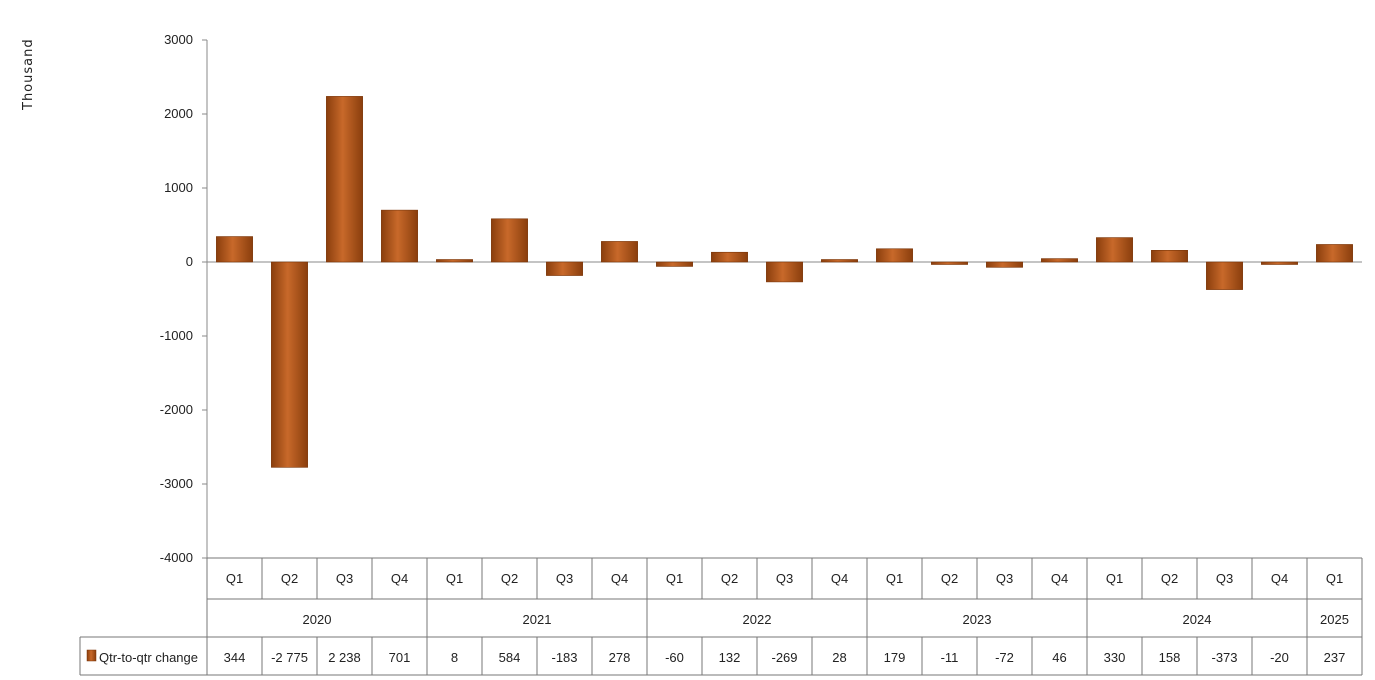 The image size is (1375, 680). What do you see at coordinates (178, 39) in the screenshot?
I see `y-tick-label: 3000` at bounding box center [178, 39].